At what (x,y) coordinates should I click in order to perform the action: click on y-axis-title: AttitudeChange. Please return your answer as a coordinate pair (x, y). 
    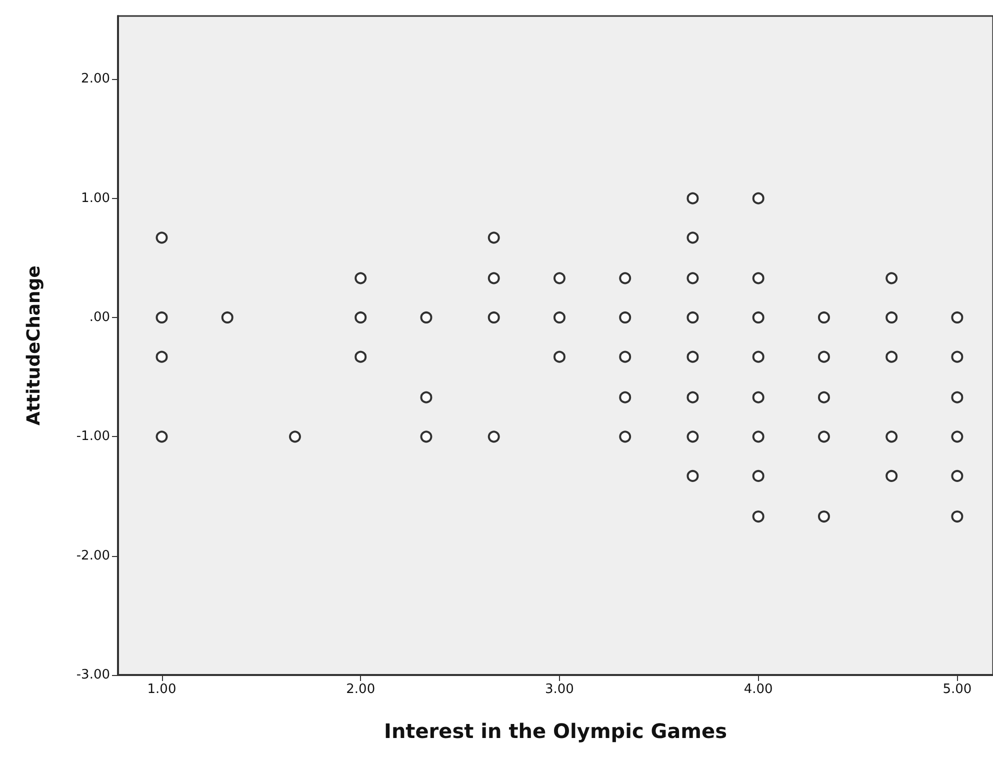
    Looking at the image, I should click on (34, 346).